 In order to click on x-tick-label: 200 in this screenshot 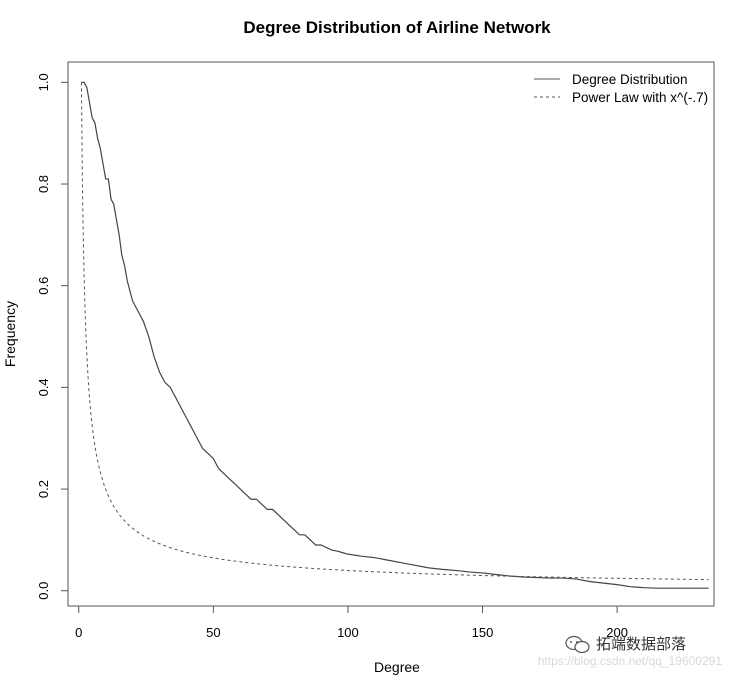, I will do `click(617, 632)`.